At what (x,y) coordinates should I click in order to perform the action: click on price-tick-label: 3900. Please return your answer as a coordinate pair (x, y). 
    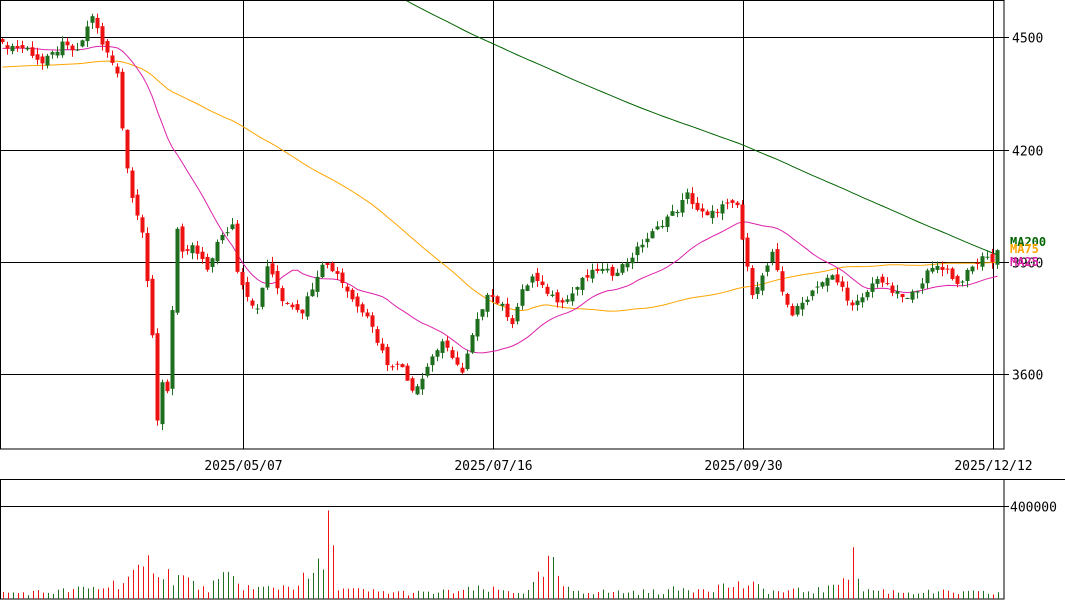
    Looking at the image, I should click on (1027, 264).